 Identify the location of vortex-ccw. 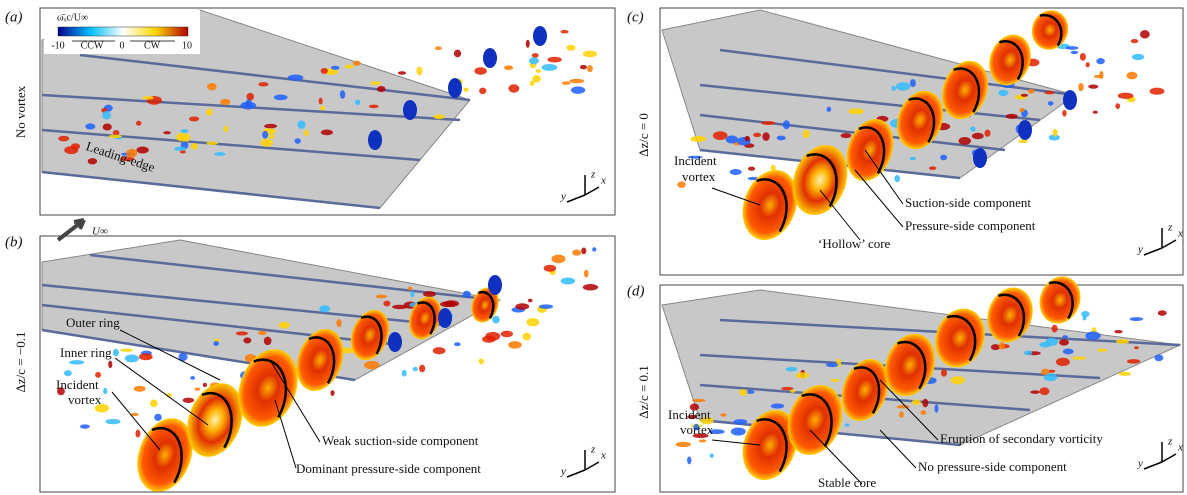
(980, 158).